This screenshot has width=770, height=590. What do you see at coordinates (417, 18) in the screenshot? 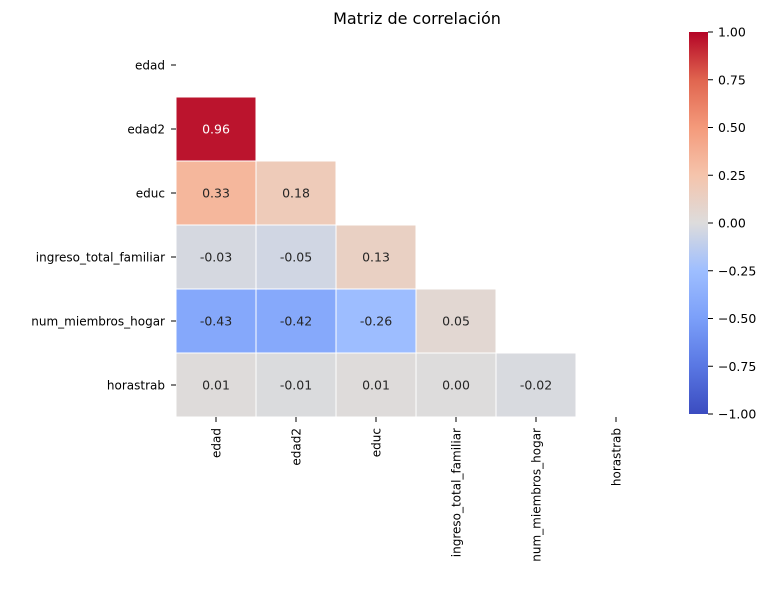
I see `chart-title: Matriz de correlación` at bounding box center [417, 18].